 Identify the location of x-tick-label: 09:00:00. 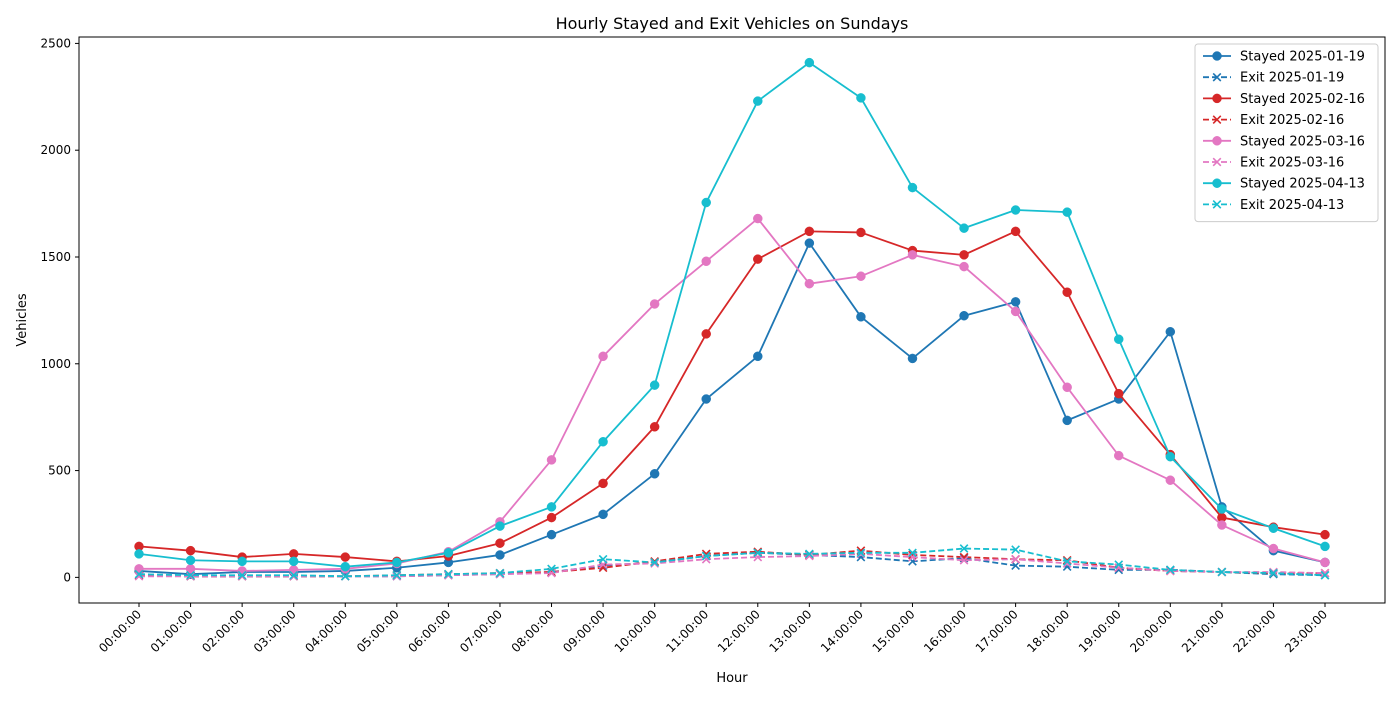
(584, 631).